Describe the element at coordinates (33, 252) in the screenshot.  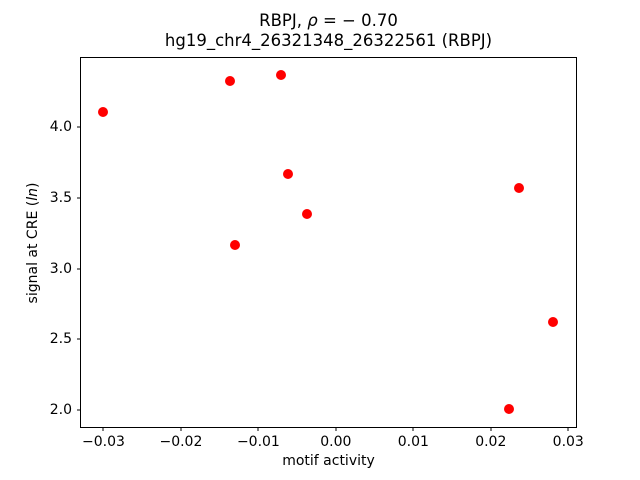
I see `y-axis-label-text: signal at CRE (` at that location.